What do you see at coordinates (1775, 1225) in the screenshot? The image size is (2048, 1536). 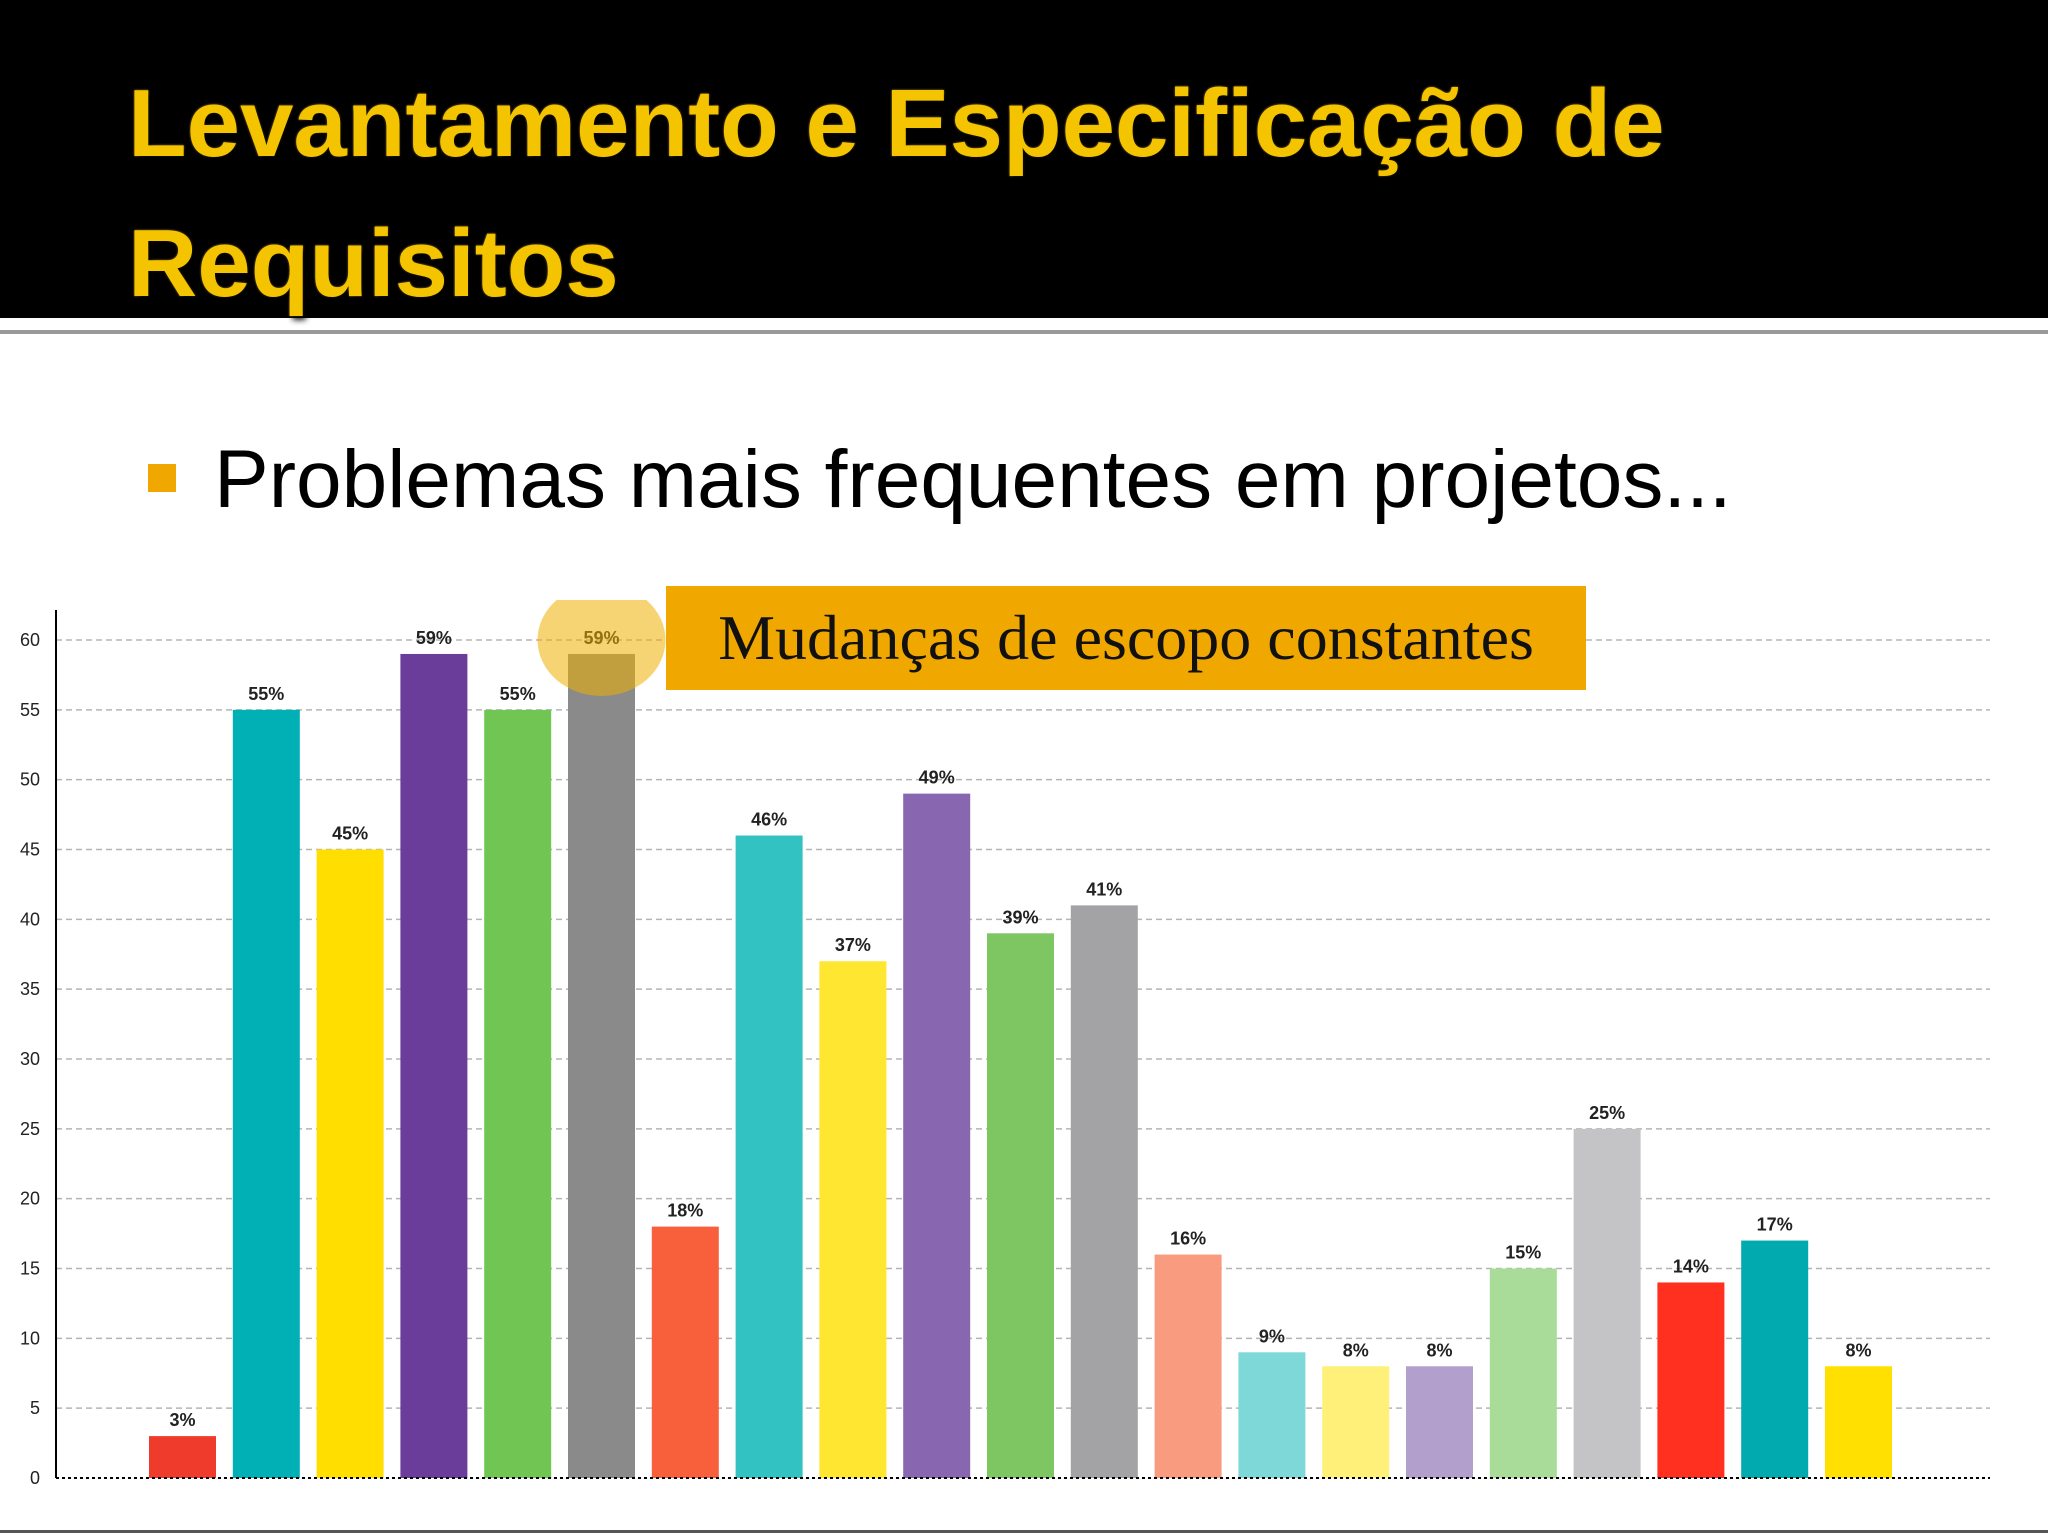 I see `bar-data-label: 17%` at bounding box center [1775, 1225].